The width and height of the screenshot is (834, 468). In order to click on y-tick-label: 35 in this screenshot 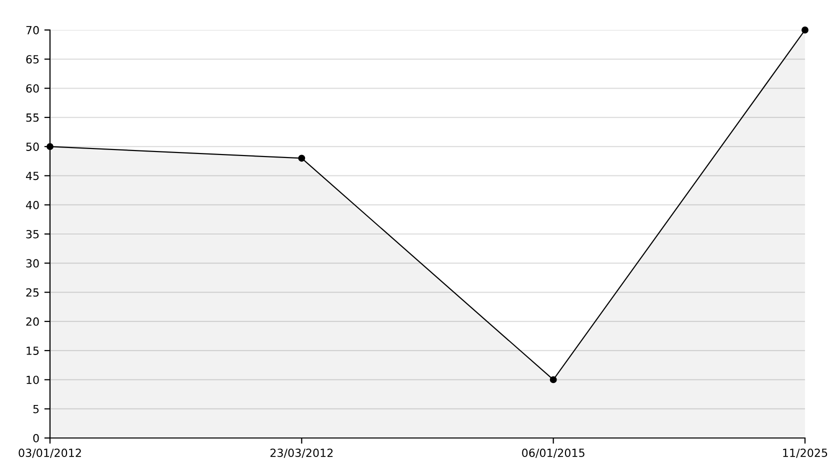, I will do `click(32, 234)`.